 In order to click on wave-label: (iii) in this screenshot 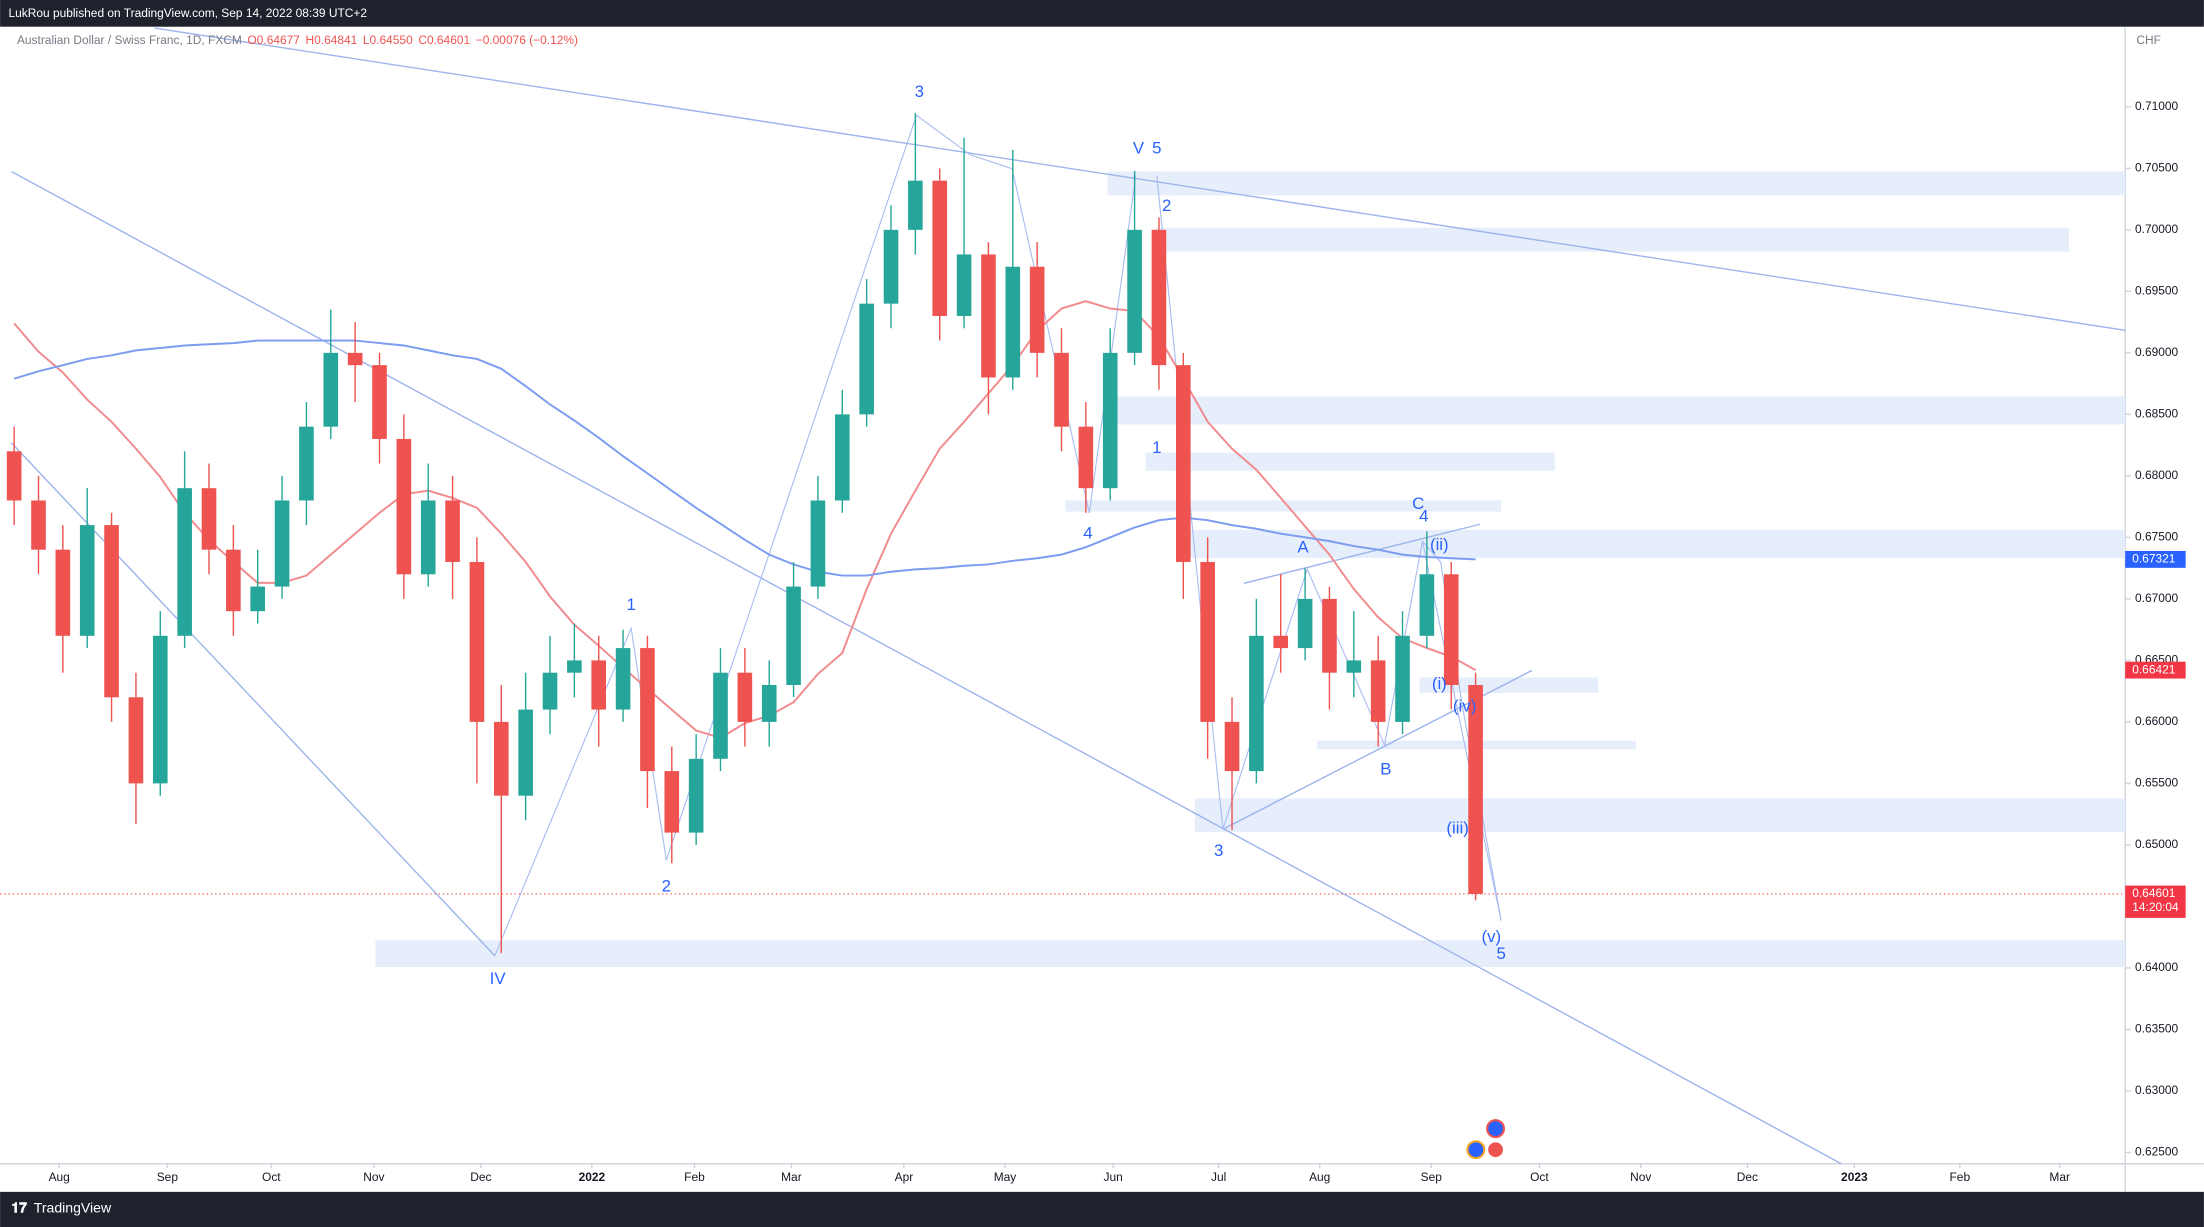, I will do `click(1457, 828)`.